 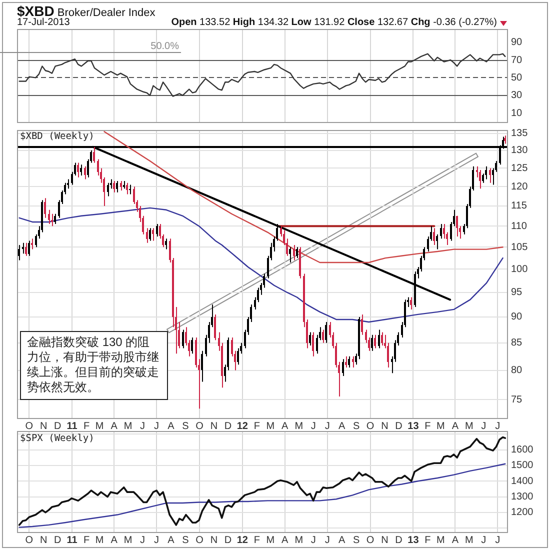 I want to click on annotation: 50.0%, so click(x=164, y=46).